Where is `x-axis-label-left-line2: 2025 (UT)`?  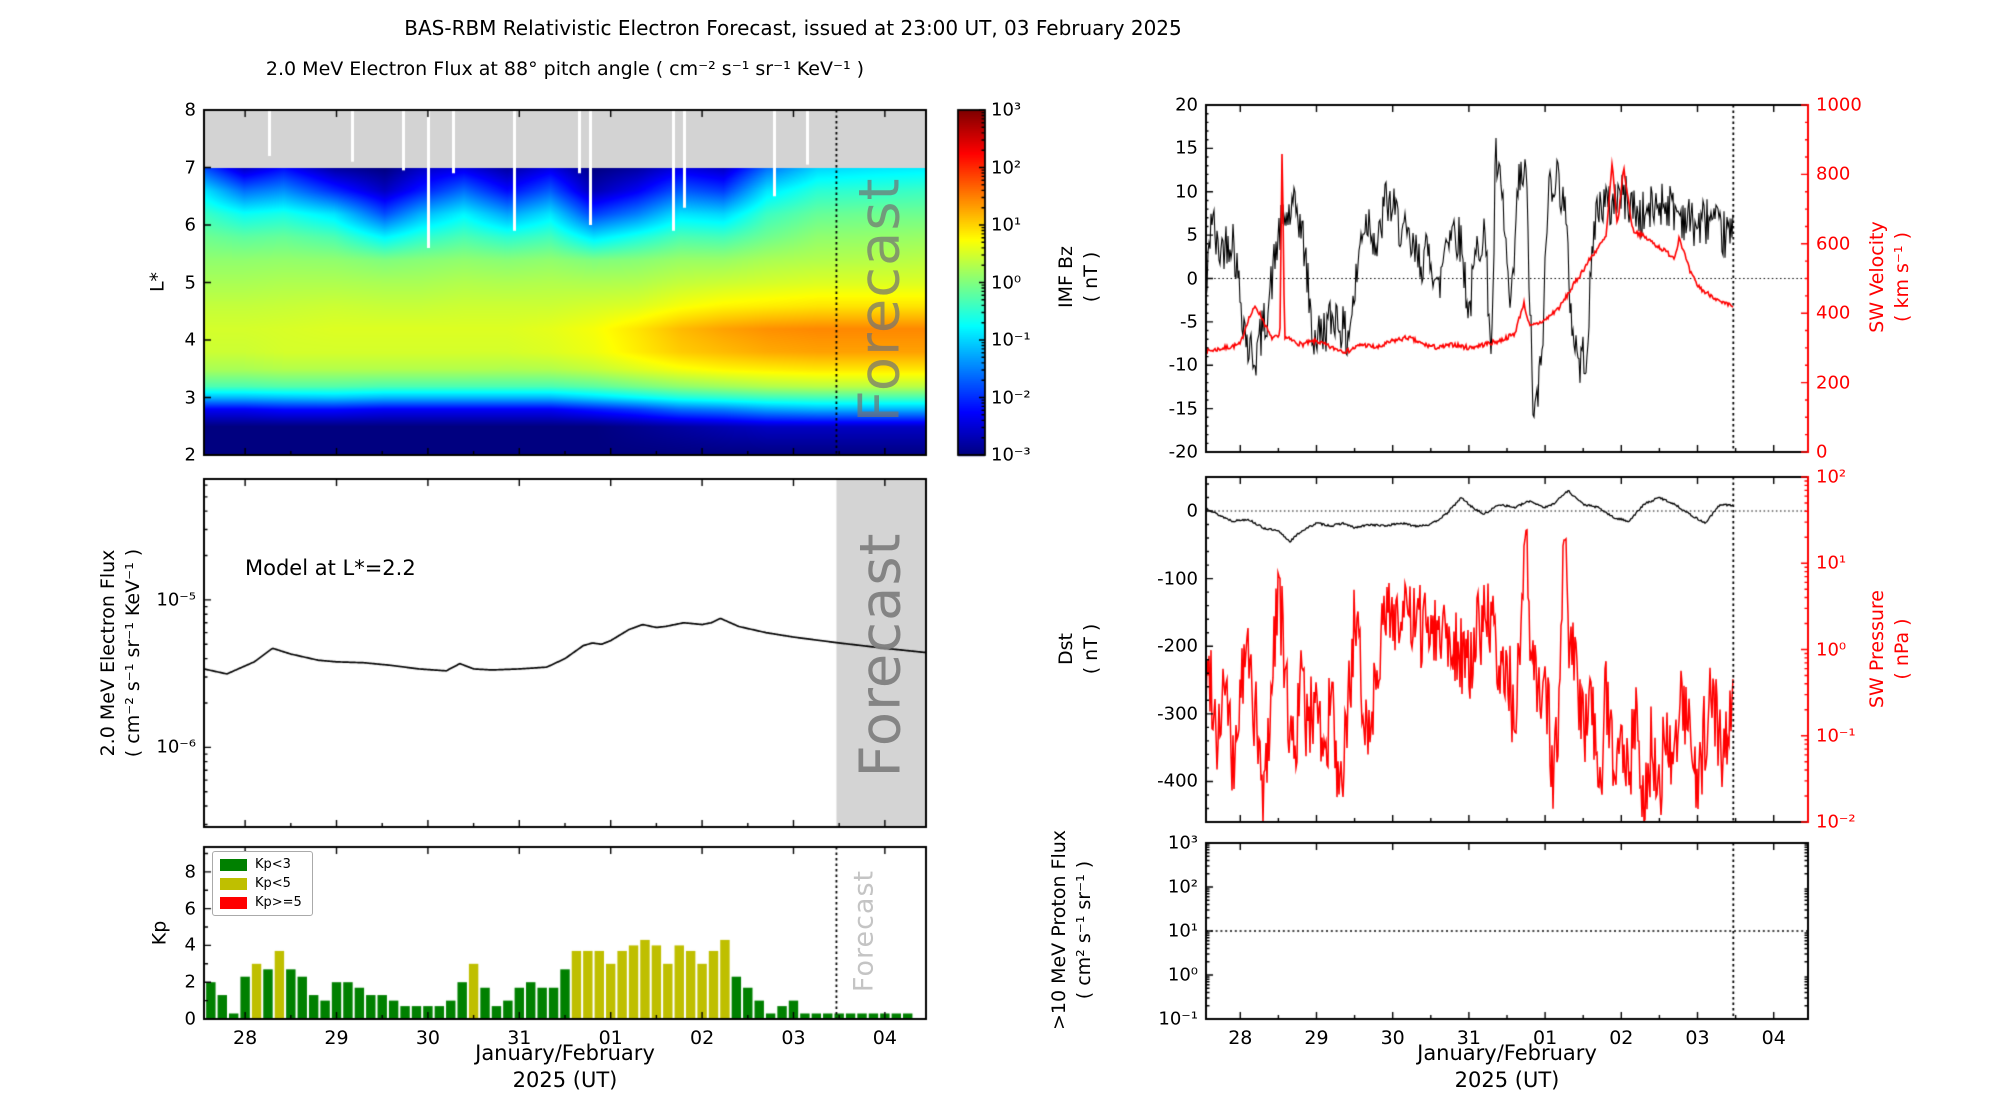 x-axis-label-left-line2: 2025 (UT) is located at coordinates (565, 1080).